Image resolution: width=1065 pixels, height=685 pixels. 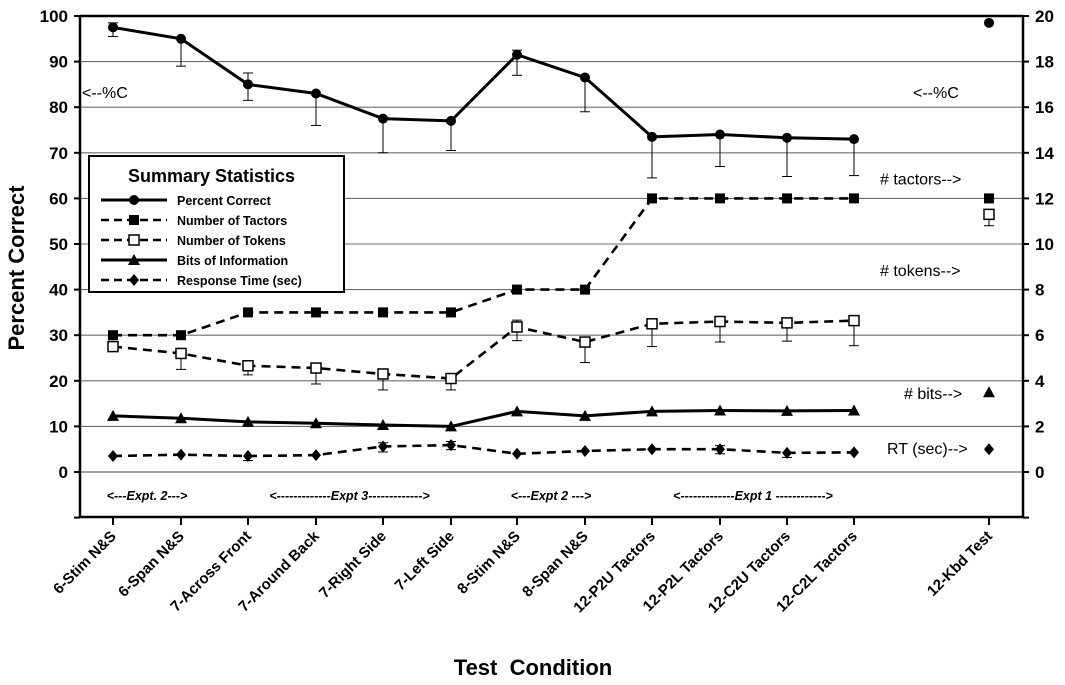 I want to click on annotation-pc: <--%C, so click(x=936, y=93).